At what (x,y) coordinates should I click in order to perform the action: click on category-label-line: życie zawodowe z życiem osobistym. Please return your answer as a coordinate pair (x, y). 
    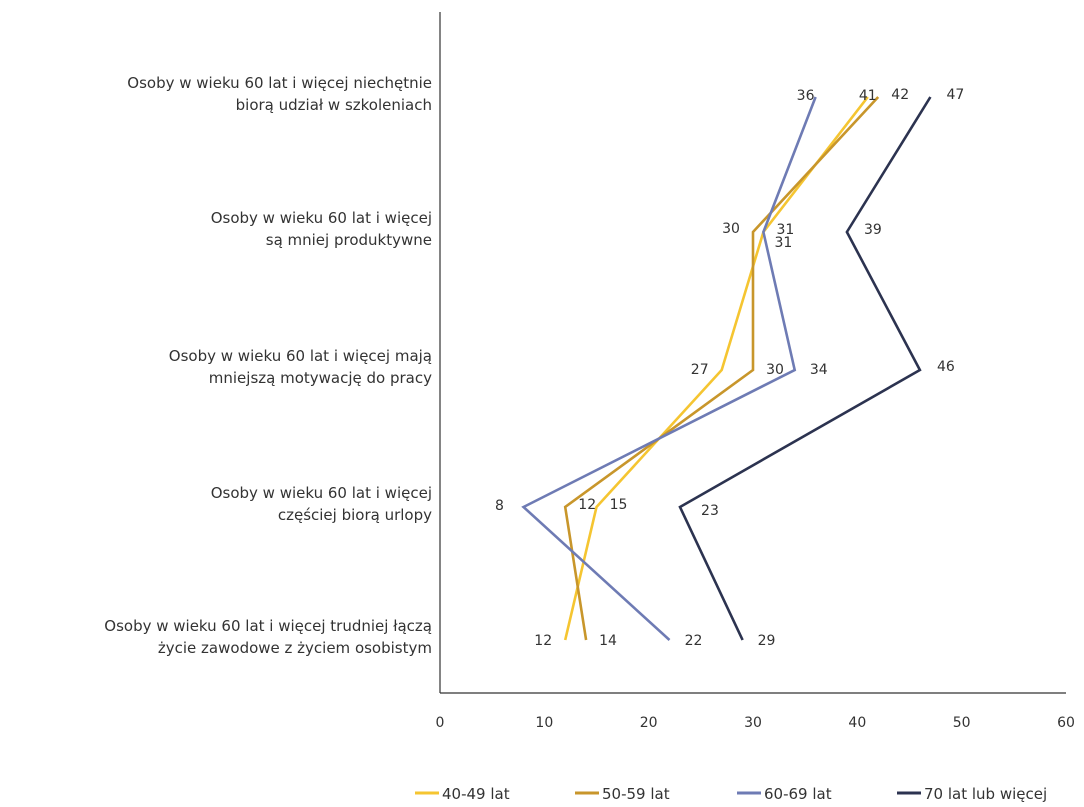
    Looking at the image, I should click on (295, 648).